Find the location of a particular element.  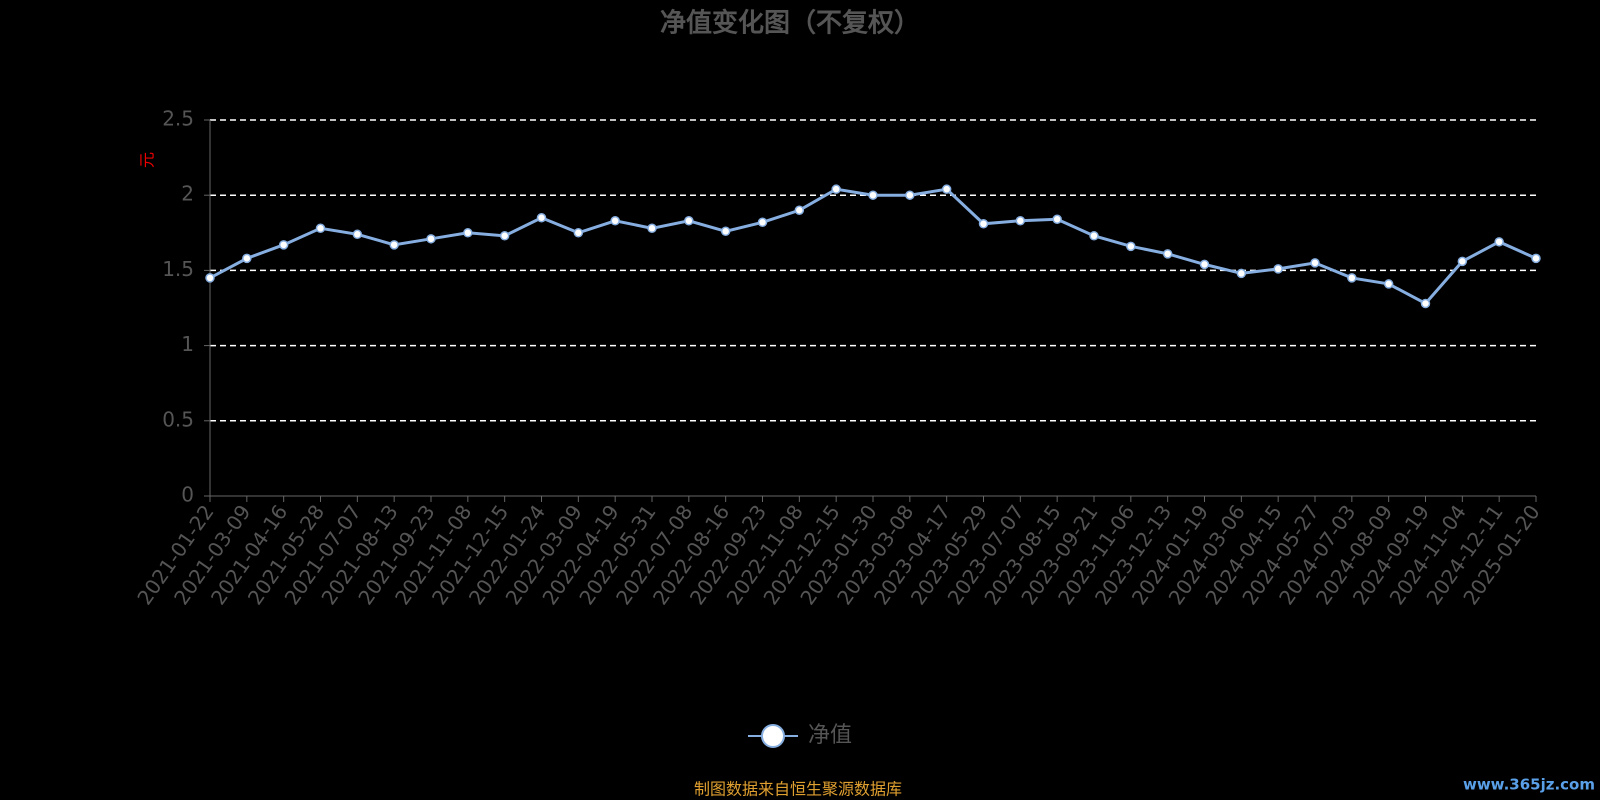

legend-marker is located at coordinates (773, 736).